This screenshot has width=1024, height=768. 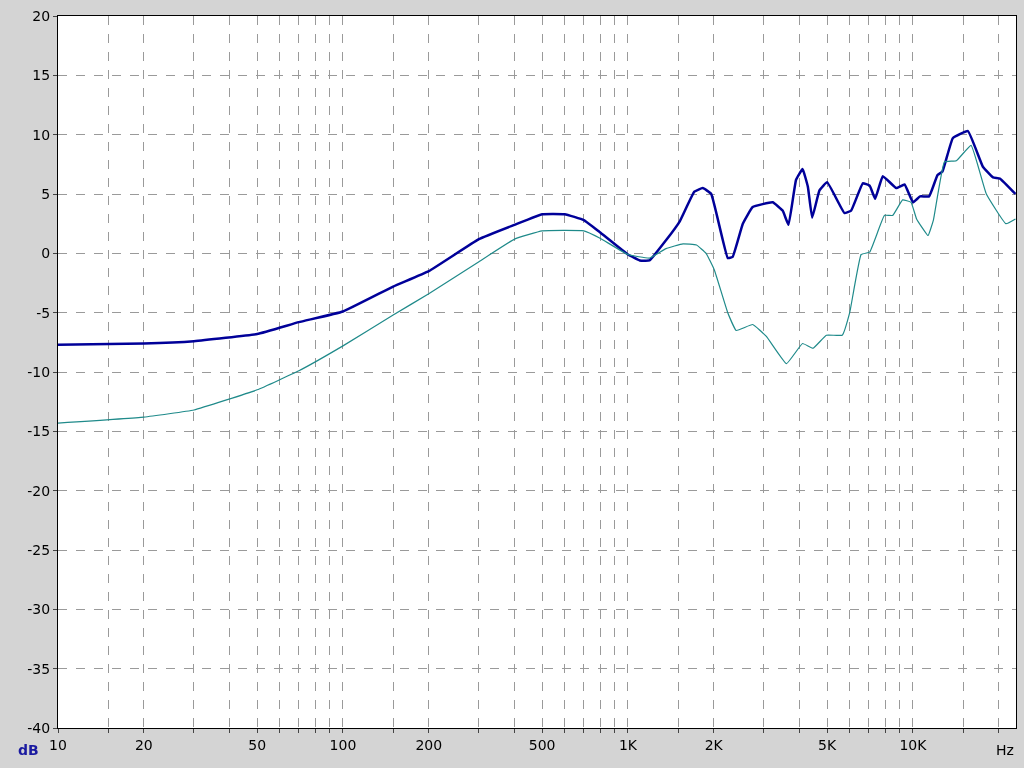 What do you see at coordinates (39, 727) in the screenshot?
I see `y-tick-label: -40` at bounding box center [39, 727].